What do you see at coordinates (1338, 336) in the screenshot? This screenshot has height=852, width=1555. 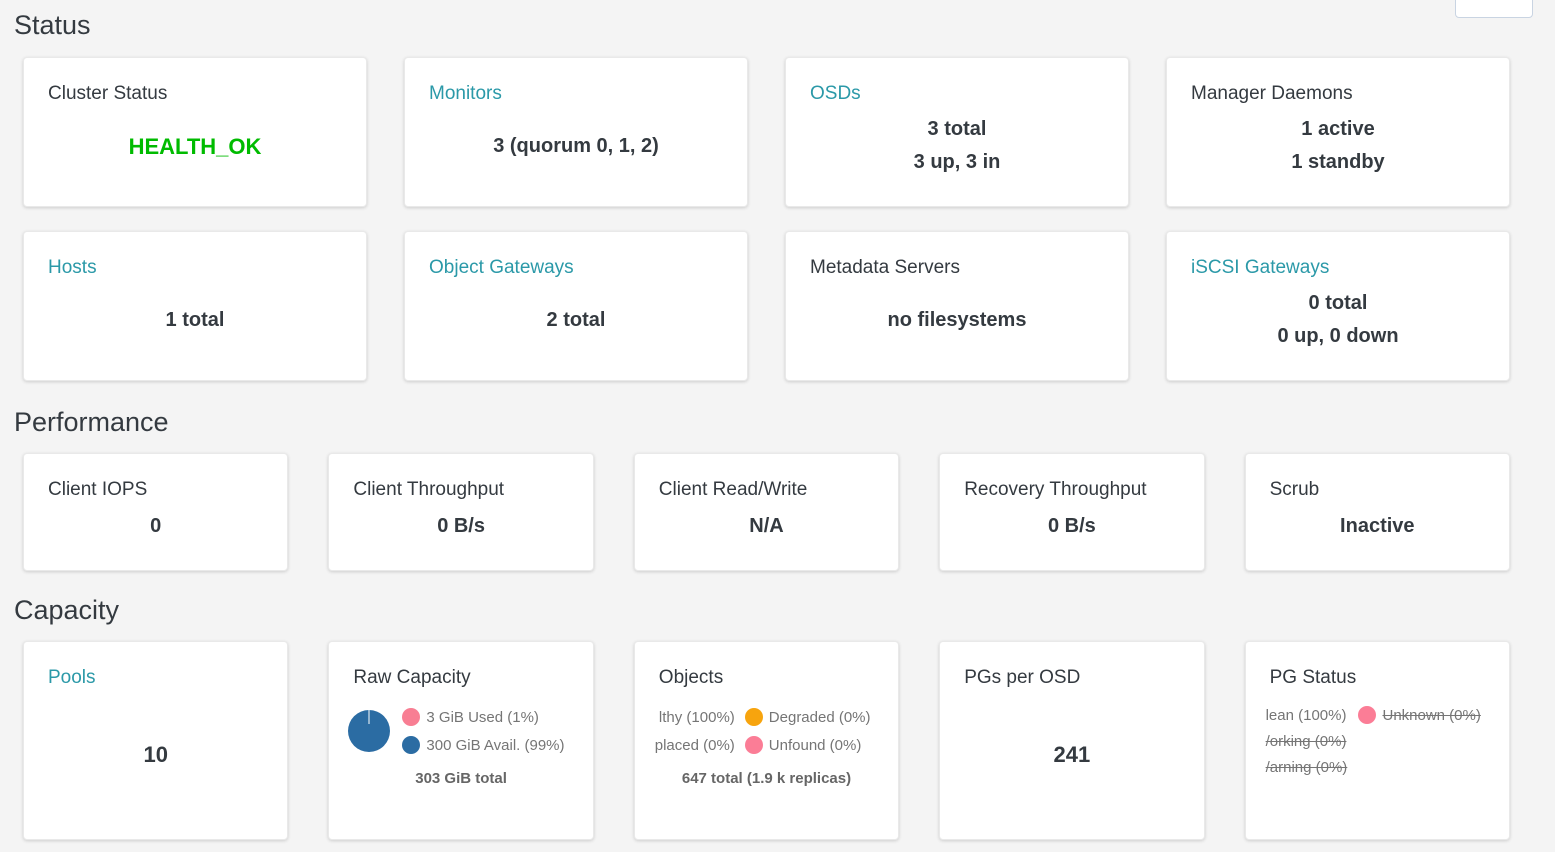 I see `card-value: 0 up, 0 down` at bounding box center [1338, 336].